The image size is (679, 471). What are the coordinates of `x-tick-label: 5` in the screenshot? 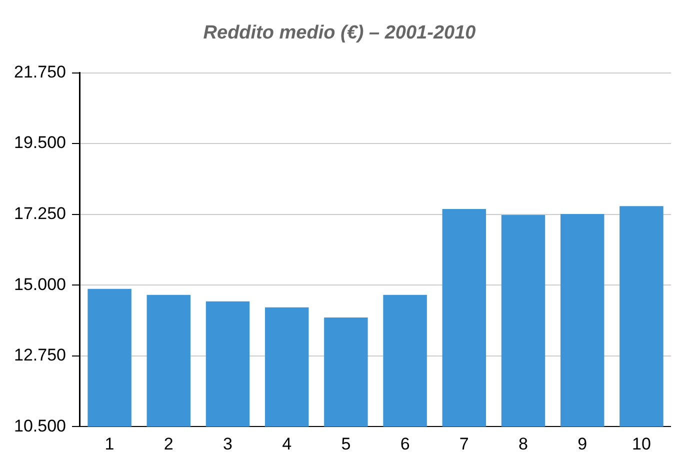 It's located at (346, 444).